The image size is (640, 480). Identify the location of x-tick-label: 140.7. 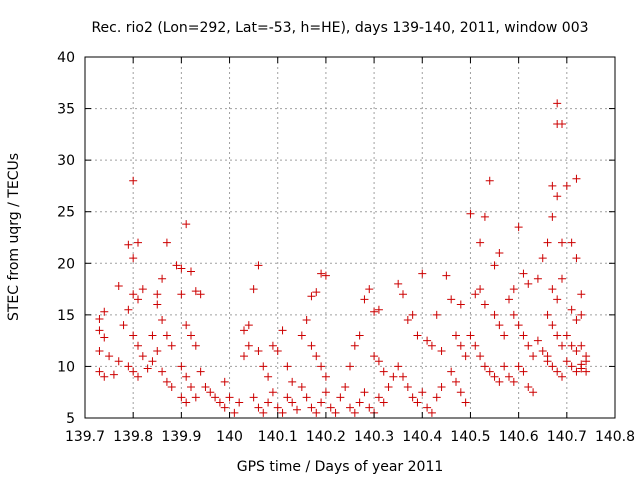
(567, 437).